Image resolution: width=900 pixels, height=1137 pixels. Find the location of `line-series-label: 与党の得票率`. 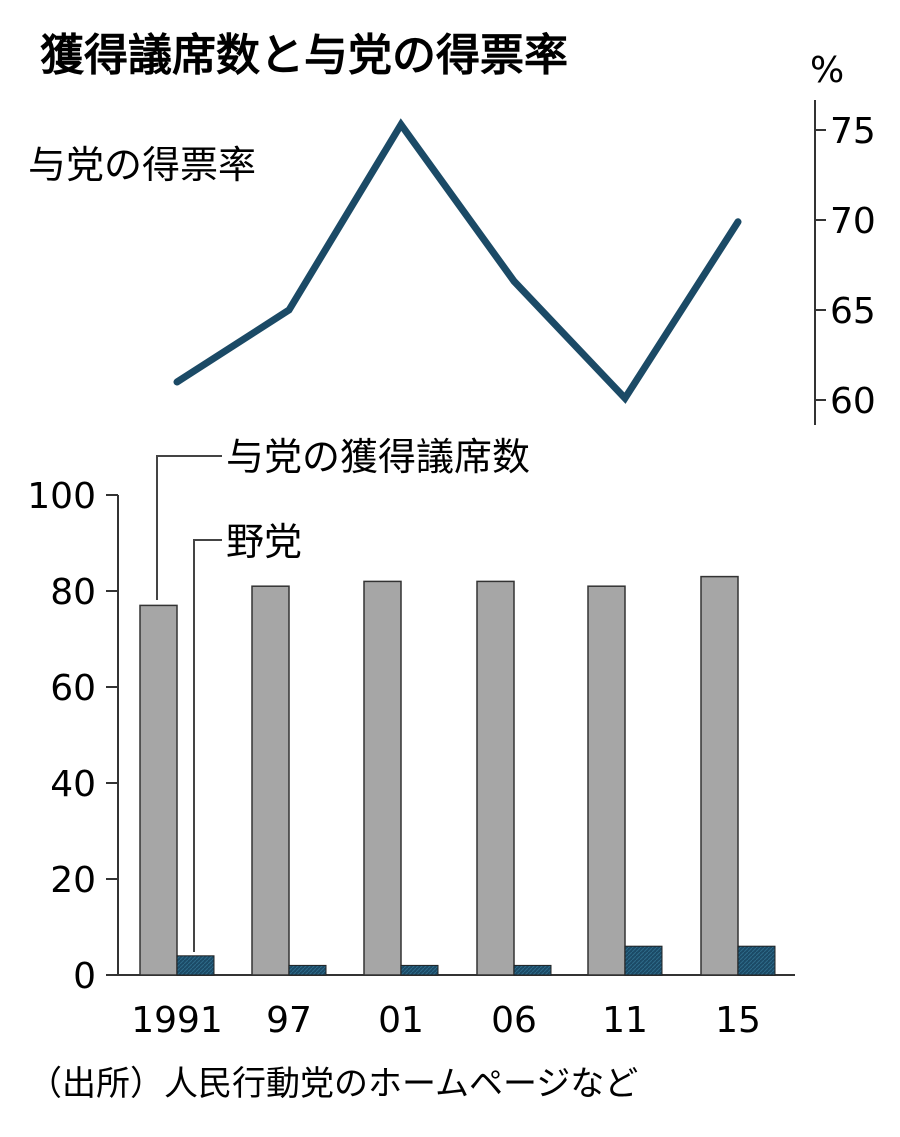

line-series-label: 与党の得票率 is located at coordinates (142, 165).